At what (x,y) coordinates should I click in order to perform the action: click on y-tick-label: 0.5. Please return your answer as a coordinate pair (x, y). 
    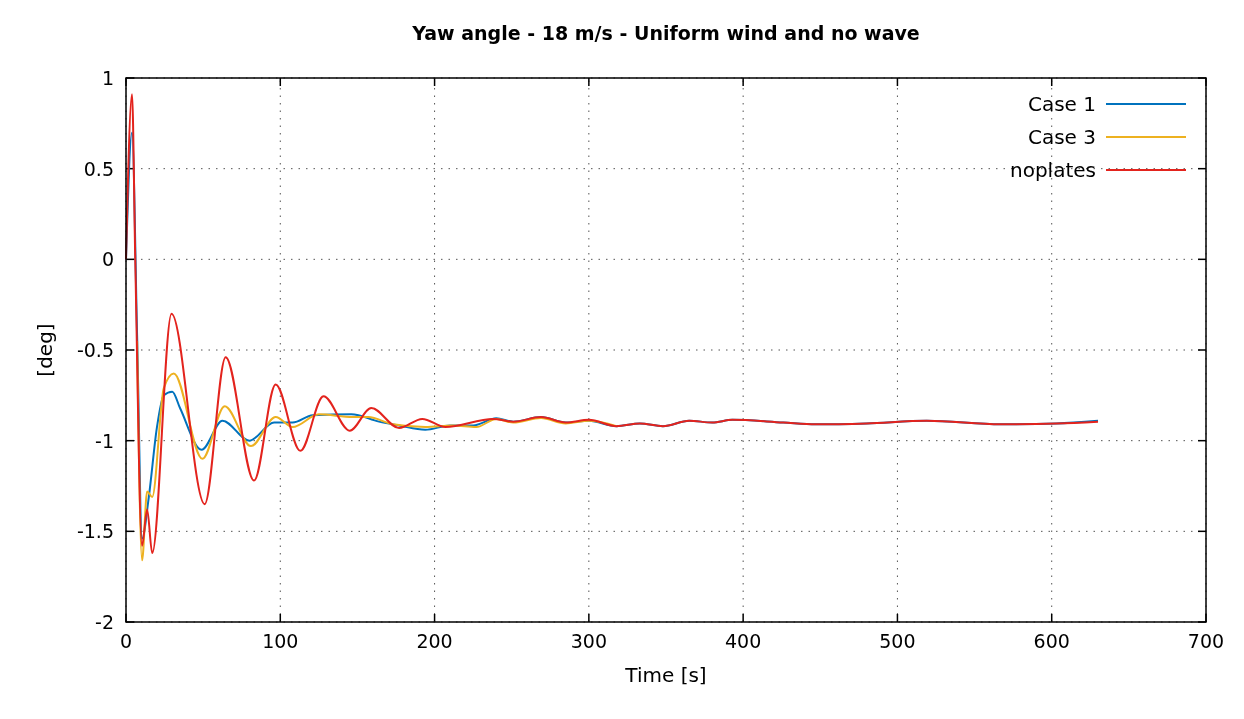
    Looking at the image, I should click on (98, 168).